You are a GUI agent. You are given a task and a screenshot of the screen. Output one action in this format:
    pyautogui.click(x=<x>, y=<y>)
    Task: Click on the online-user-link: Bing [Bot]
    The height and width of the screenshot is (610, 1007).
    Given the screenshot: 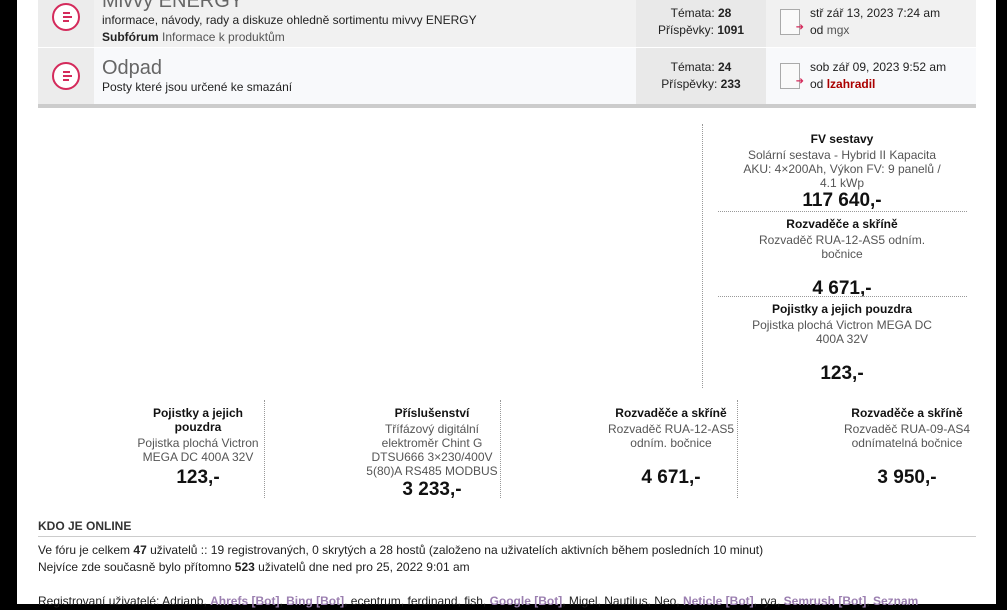 What is the action you would take?
    pyautogui.click(x=315, y=601)
    